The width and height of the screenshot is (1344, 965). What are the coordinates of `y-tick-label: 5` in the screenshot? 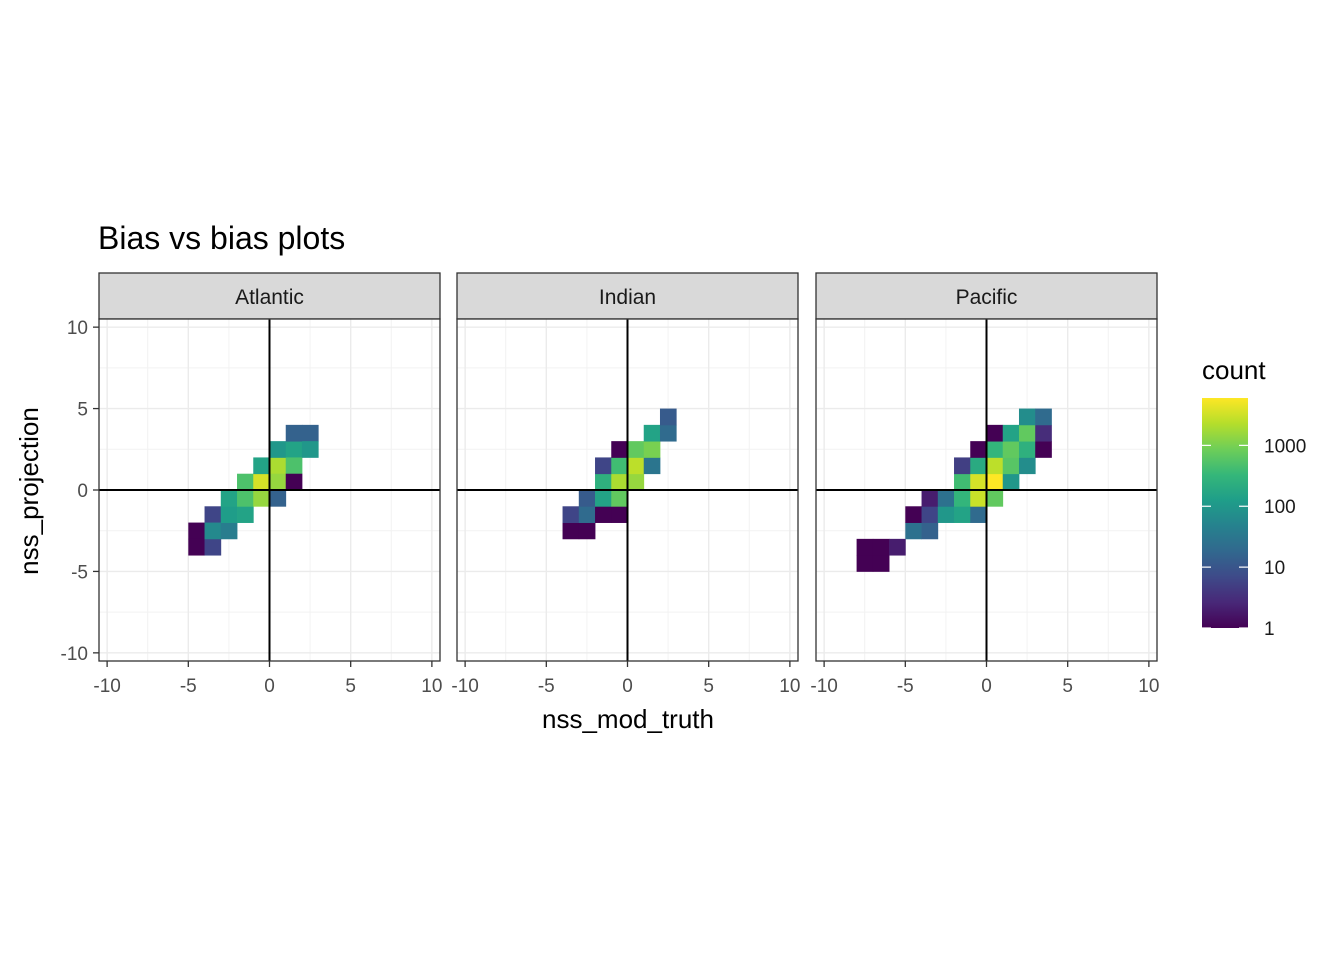 It's located at (82, 410).